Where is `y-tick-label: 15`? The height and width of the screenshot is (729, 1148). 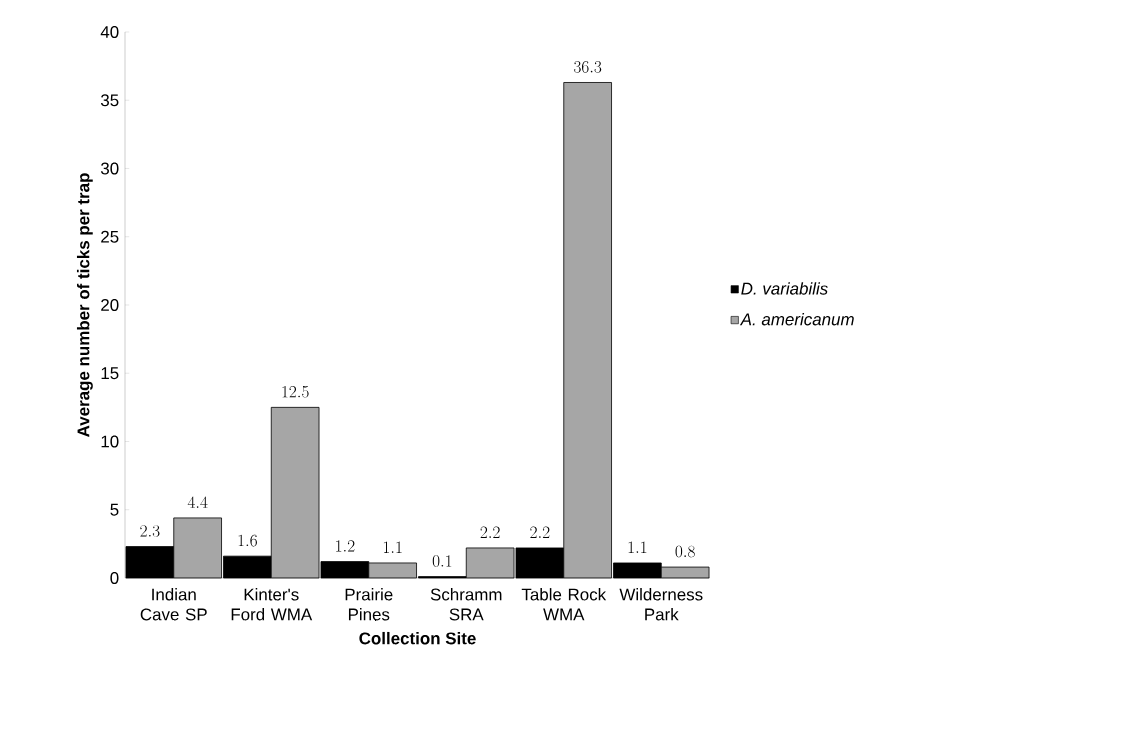 y-tick-label: 15 is located at coordinates (110, 373).